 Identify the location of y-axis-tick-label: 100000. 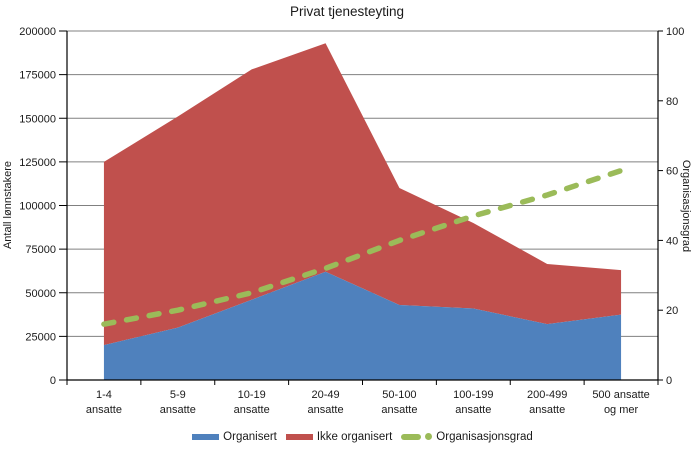
(37, 207).